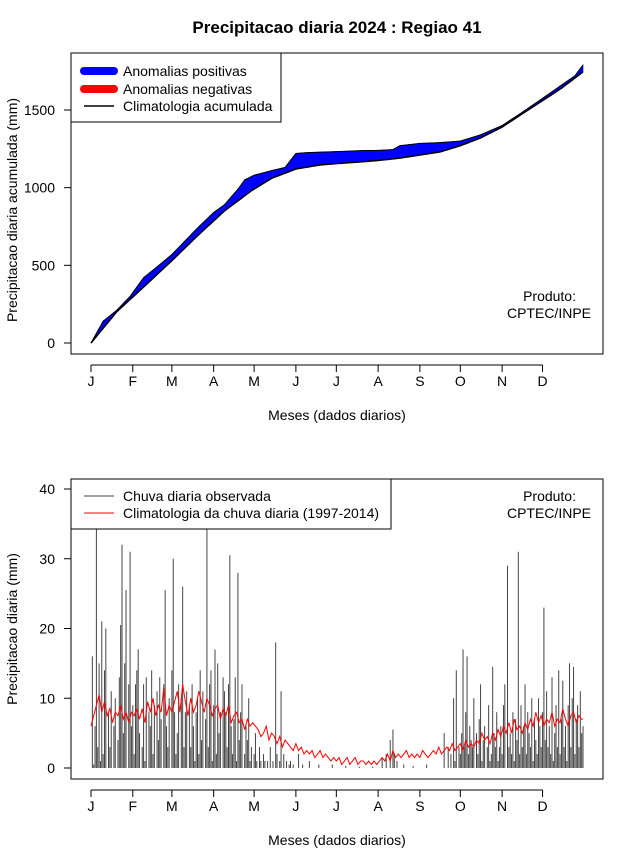  Describe the element at coordinates (12, 210) in the screenshot. I see `cumulative-y-axis-title: Precipitacao diaria acumulada (mm)` at that location.